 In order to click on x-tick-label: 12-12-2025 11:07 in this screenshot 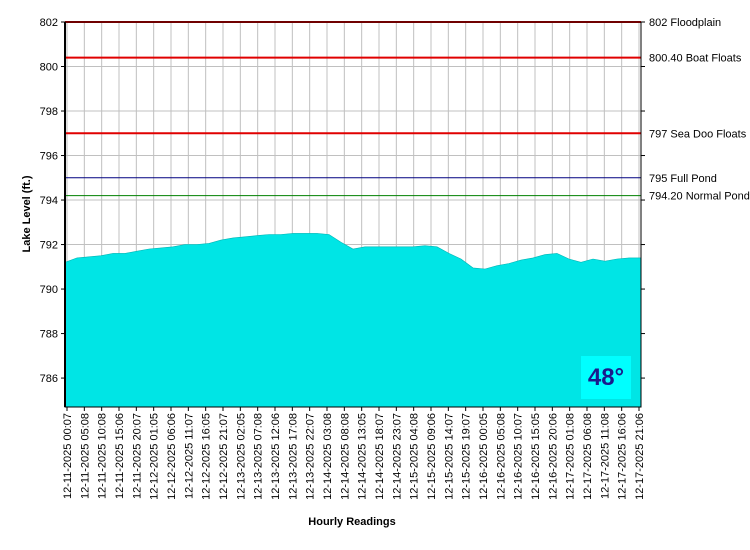, I will do `click(189, 456)`.